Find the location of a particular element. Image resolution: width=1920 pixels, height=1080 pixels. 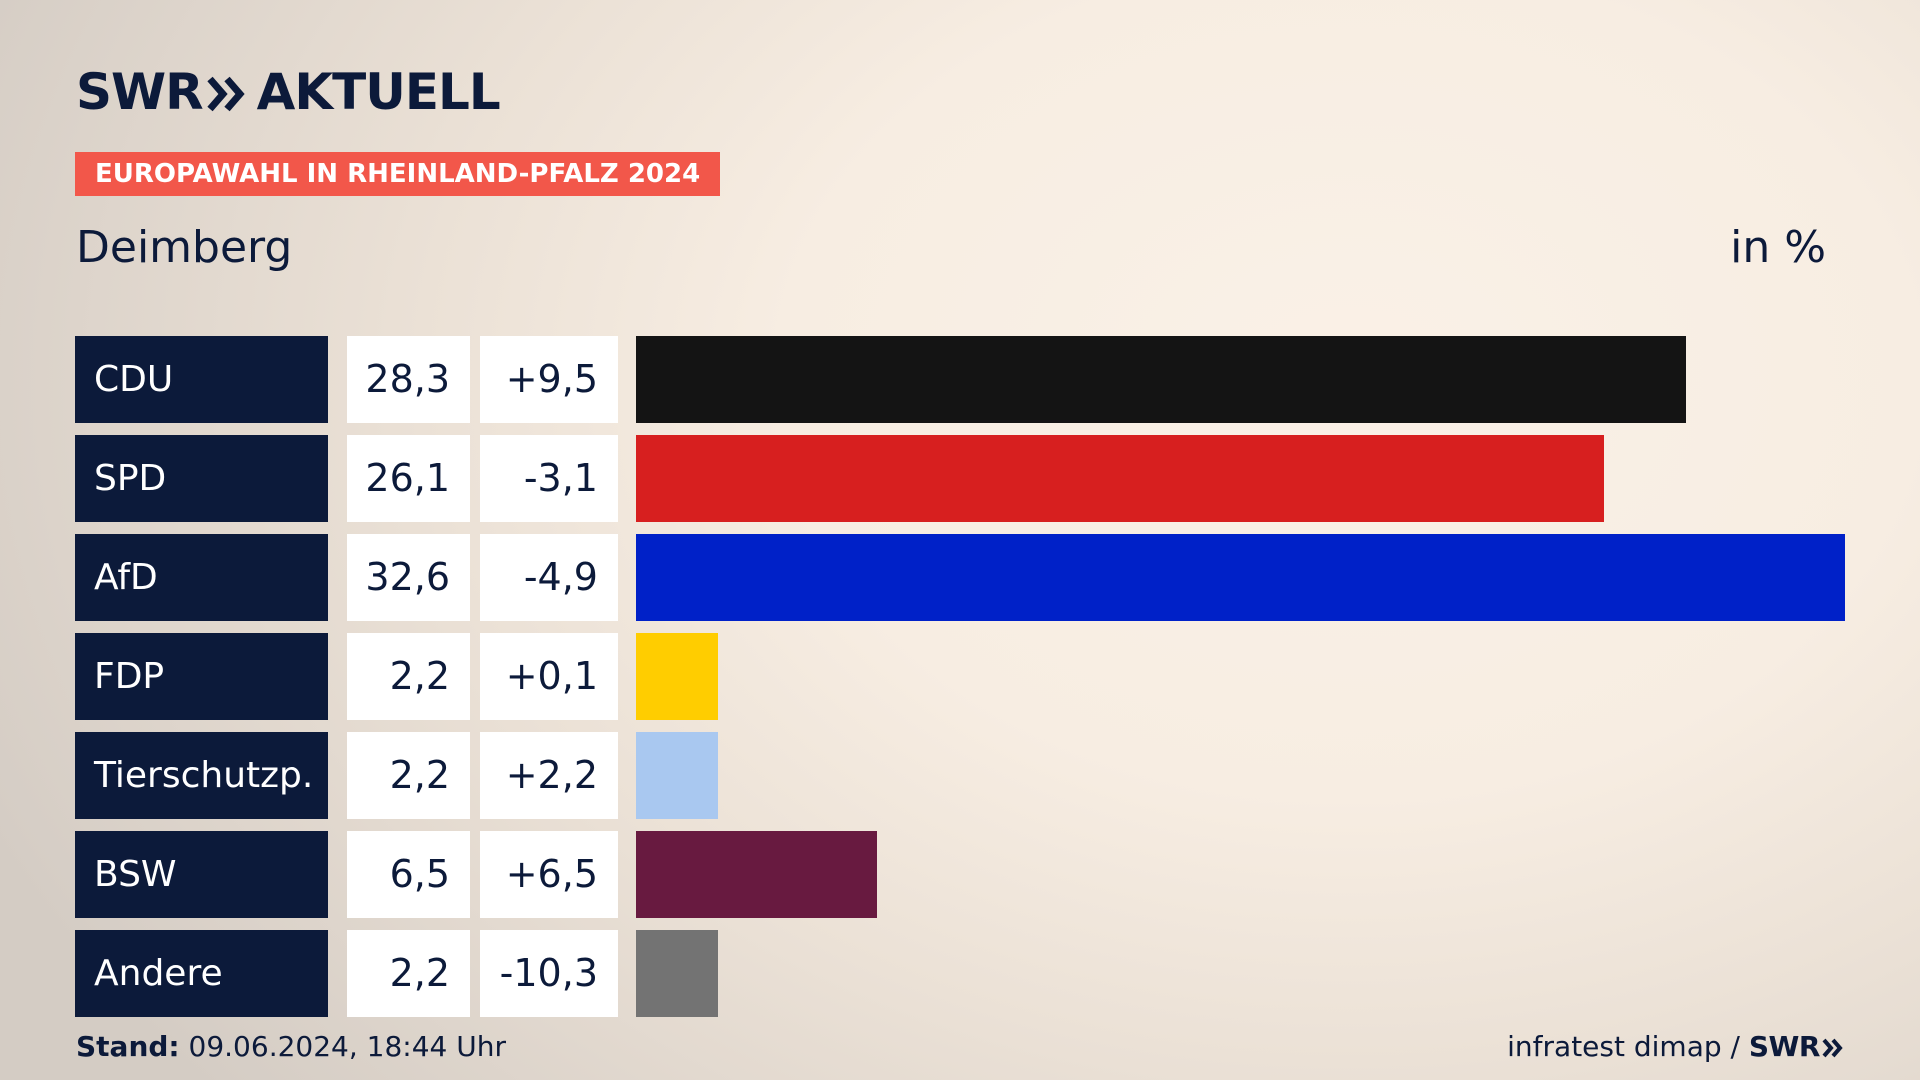

unit-label: in % is located at coordinates (1778, 247).